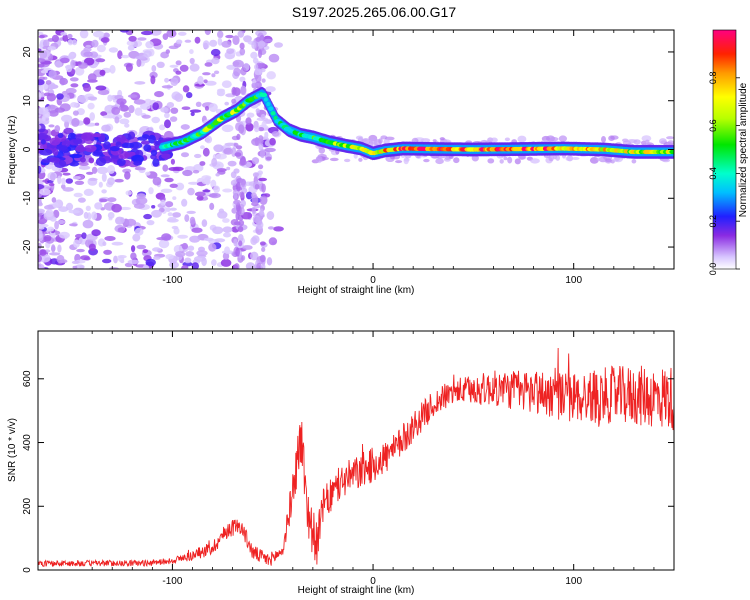  What do you see at coordinates (743, 149) in the screenshot?
I see `colorbar-label: Normalized spectral amplitude` at bounding box center [743, 149].